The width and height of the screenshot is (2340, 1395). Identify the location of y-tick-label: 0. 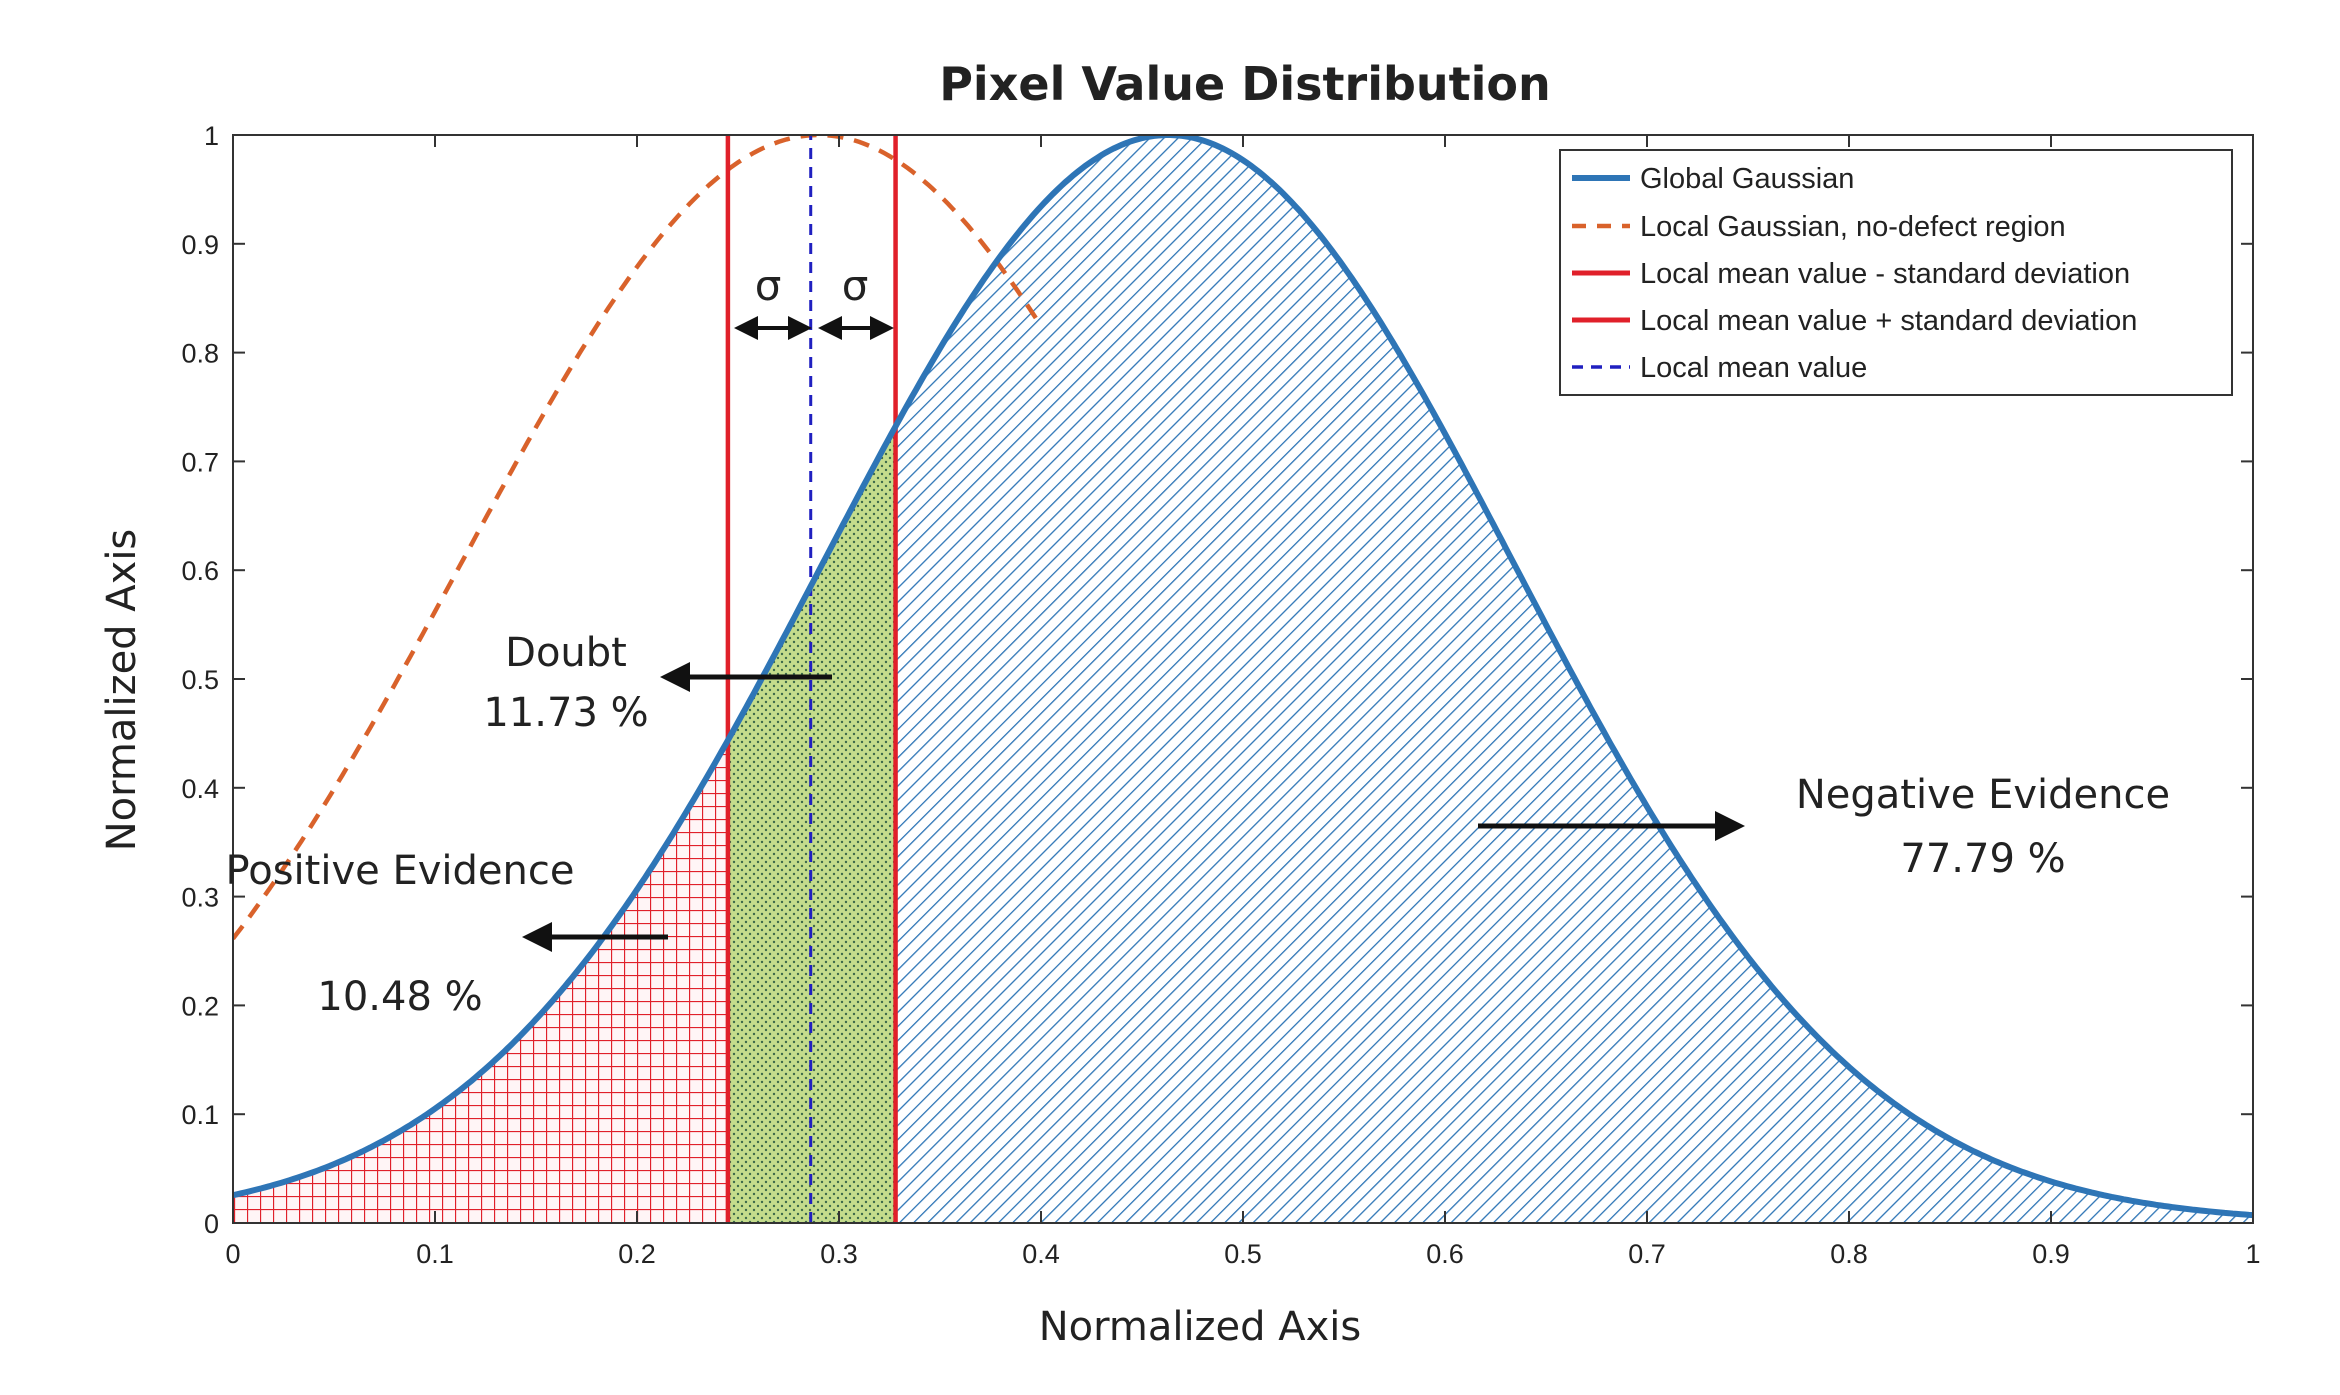
(211, 1224).